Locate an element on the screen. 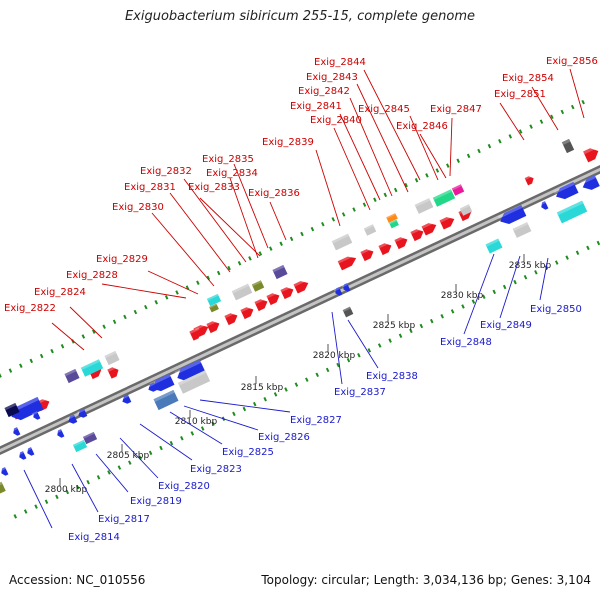  reverse-gene-label: Exig_2826 is located at coordinates (284, 437).